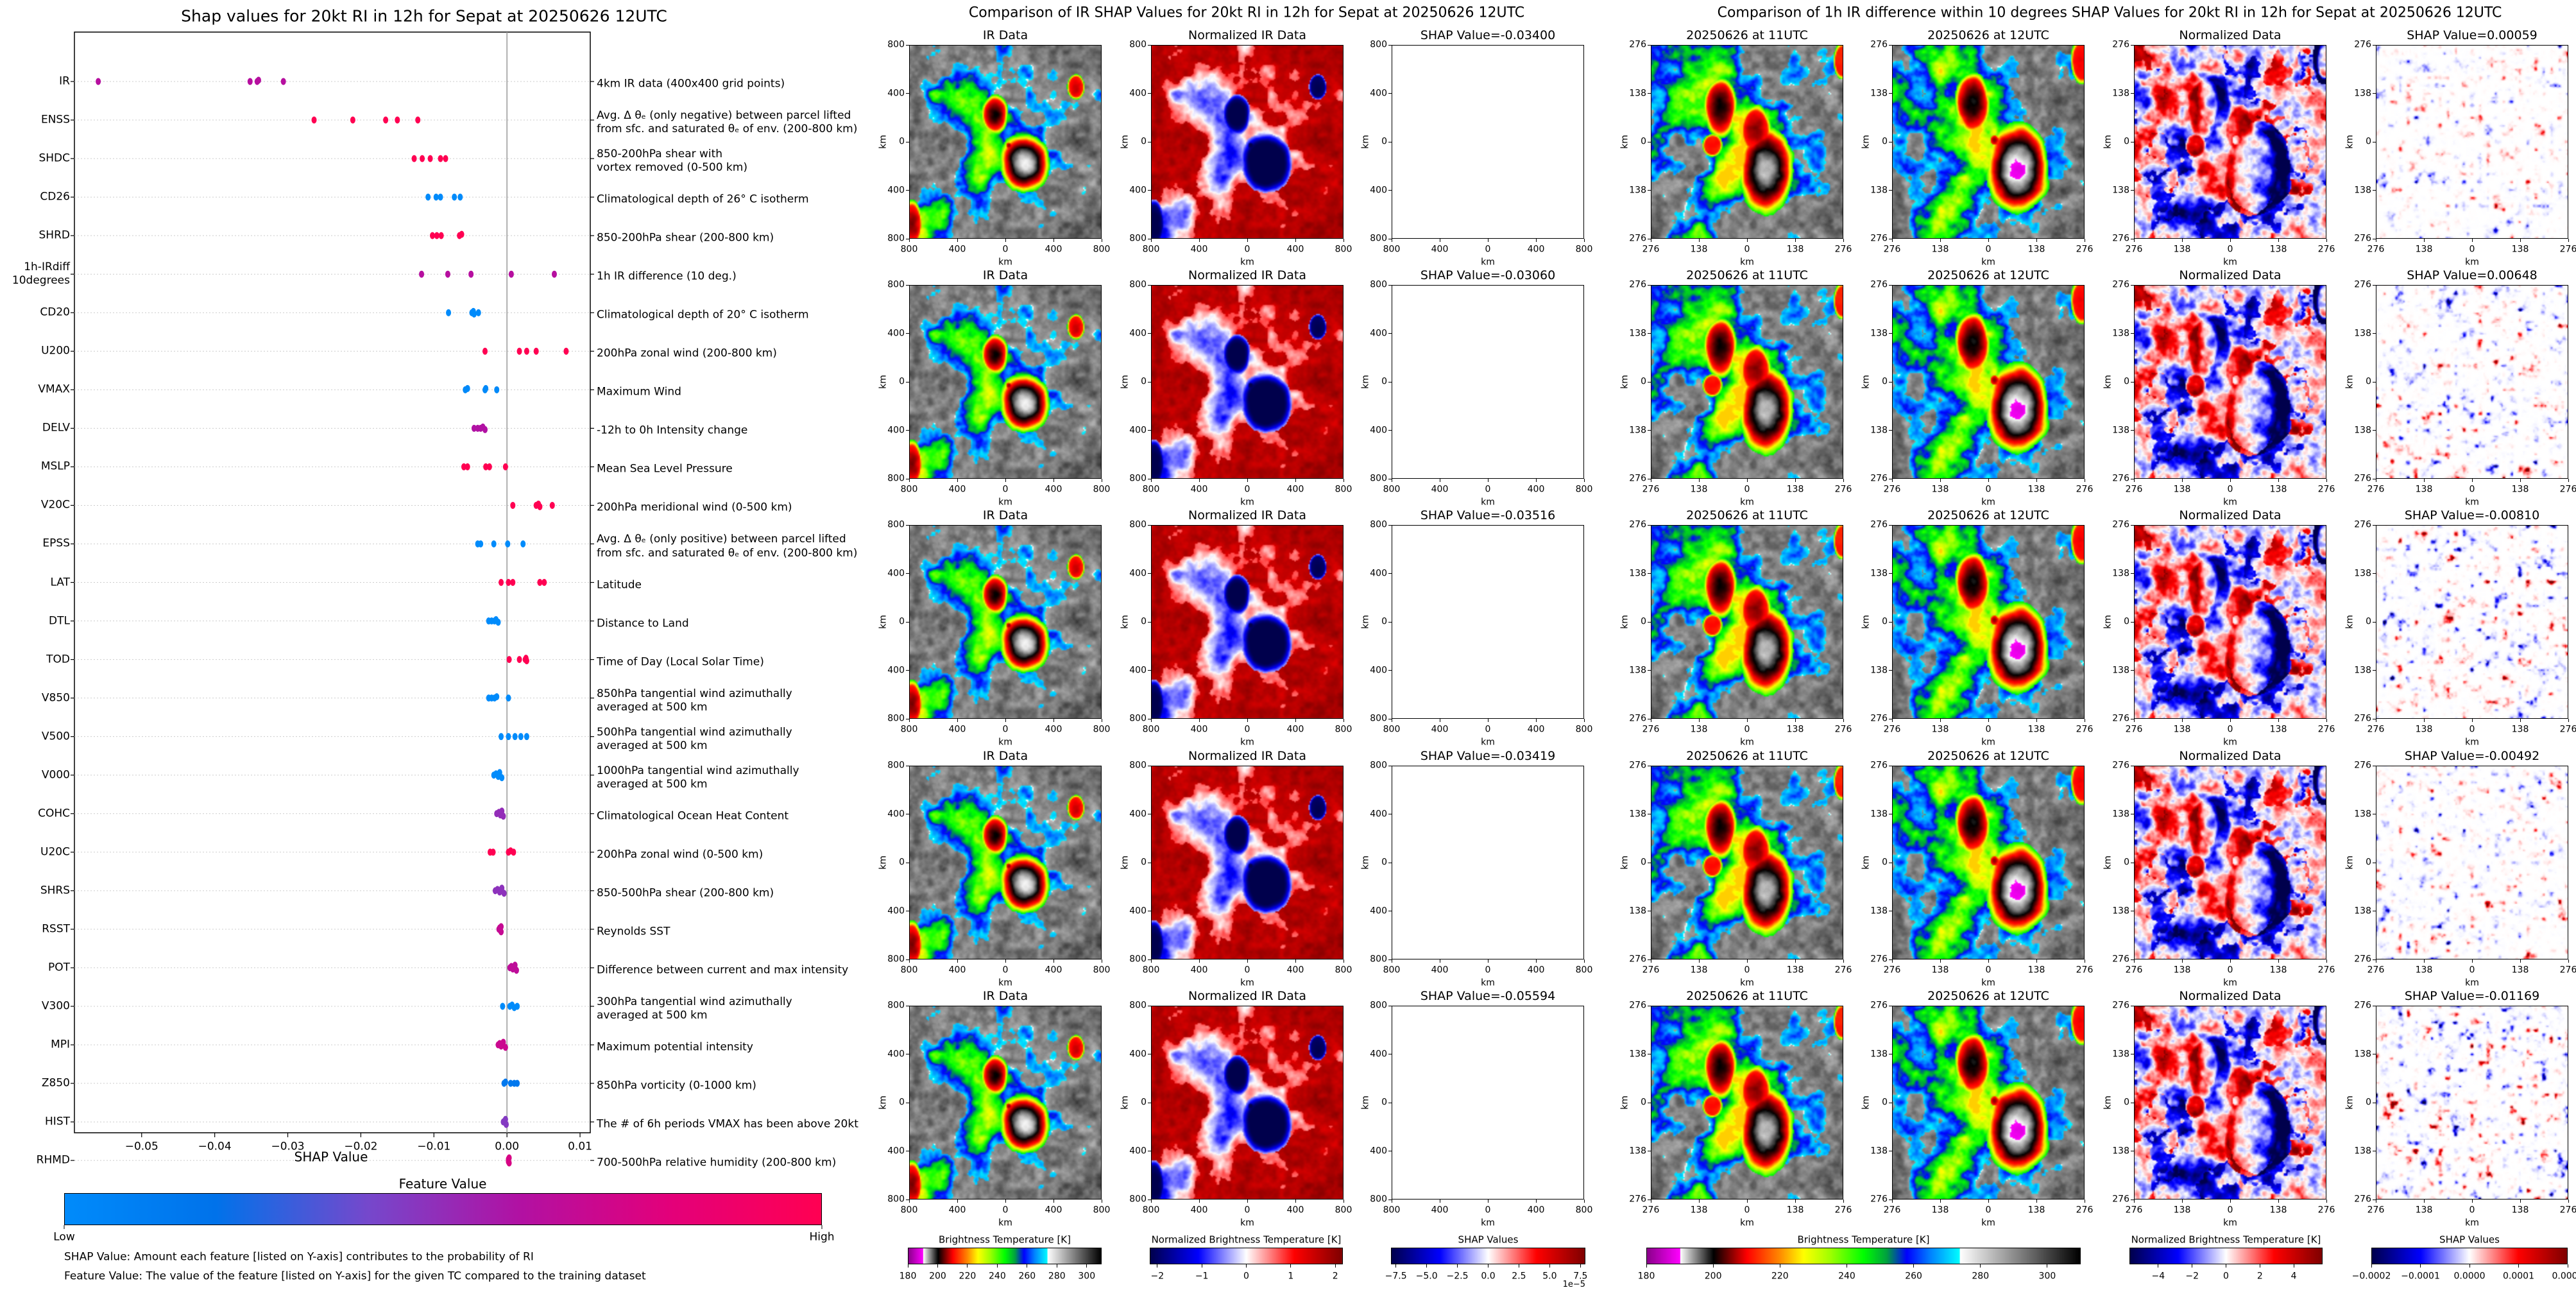 The height and width of the screenshot is (1290, 2576). I want to click on ir-shap-heatmap, so click(1487, 1102).